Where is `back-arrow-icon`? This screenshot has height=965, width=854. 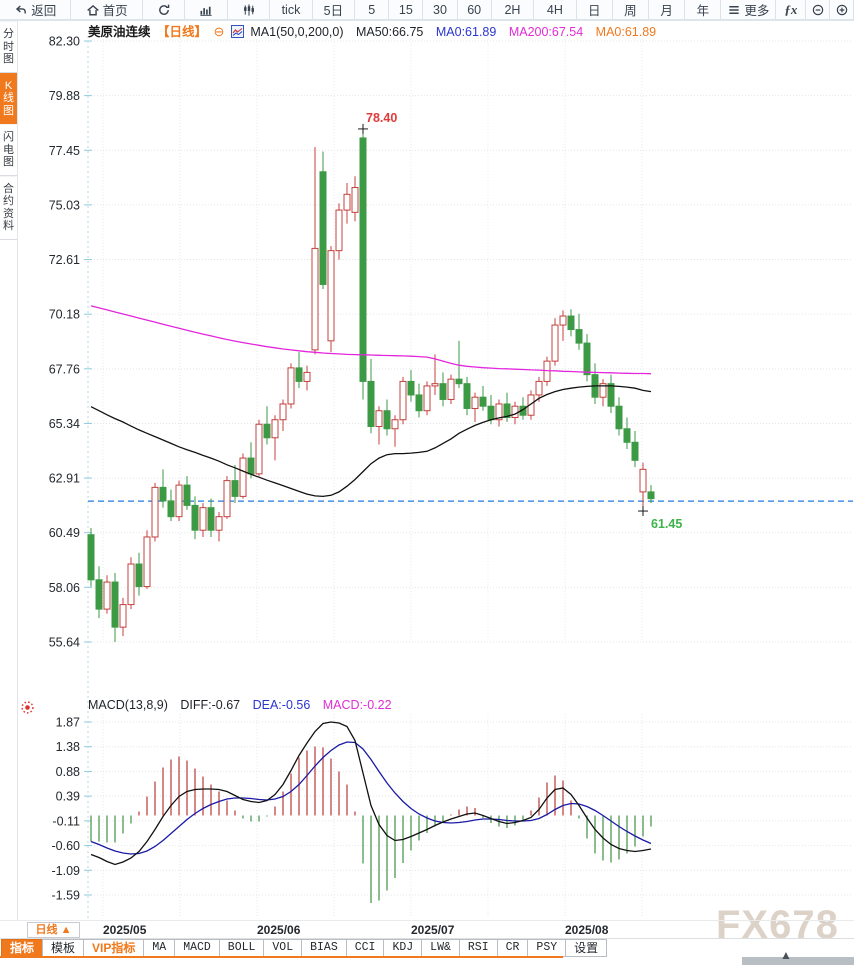 back-arrow-icon is located at coordinates (21, 10).